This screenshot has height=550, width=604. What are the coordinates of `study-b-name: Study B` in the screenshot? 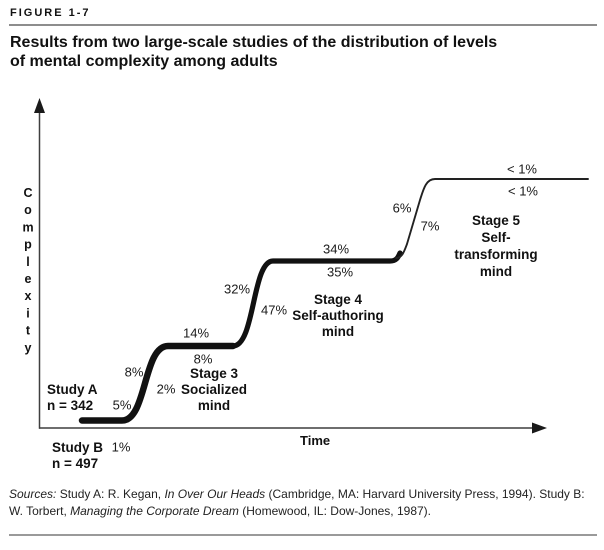 It's located at (78, 447).